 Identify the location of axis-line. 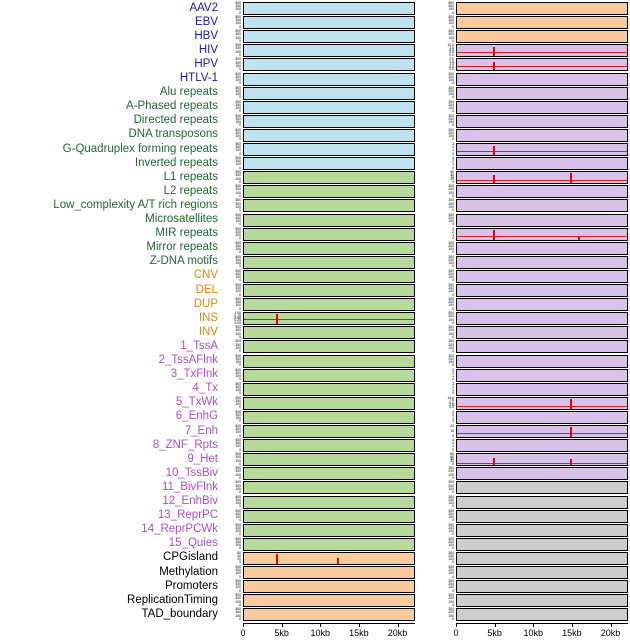
(329, 624).